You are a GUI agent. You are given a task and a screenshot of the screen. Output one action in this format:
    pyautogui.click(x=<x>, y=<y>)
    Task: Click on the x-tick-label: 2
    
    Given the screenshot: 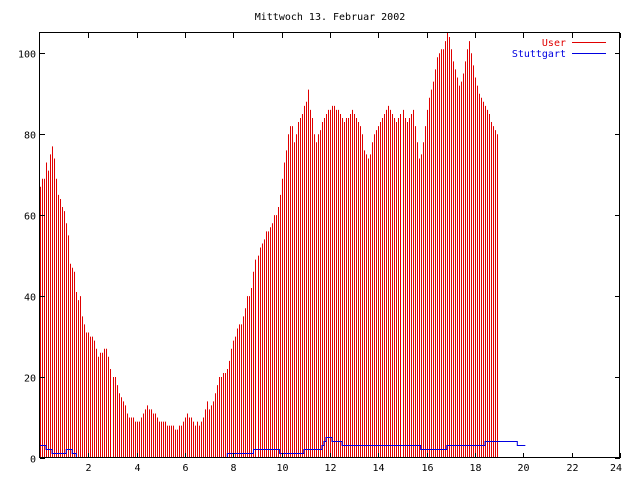 What is the action you would take?
    pyautogui.click(x=88, y=468)
    